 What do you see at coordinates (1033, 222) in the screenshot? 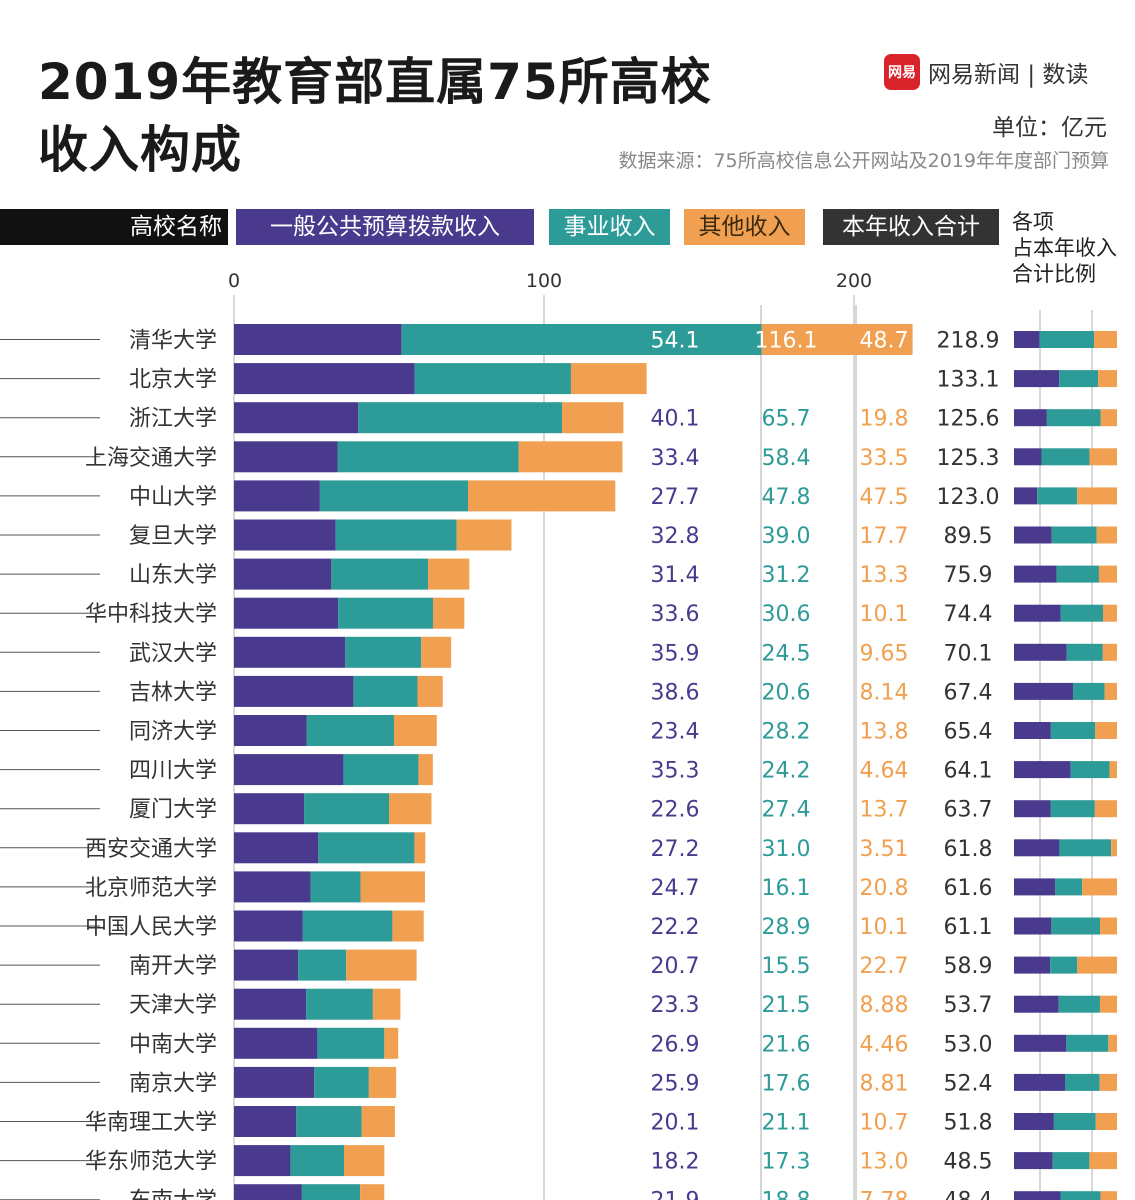
I see `header-ratio-line1: 各项` at bounding box center [1033, 222].